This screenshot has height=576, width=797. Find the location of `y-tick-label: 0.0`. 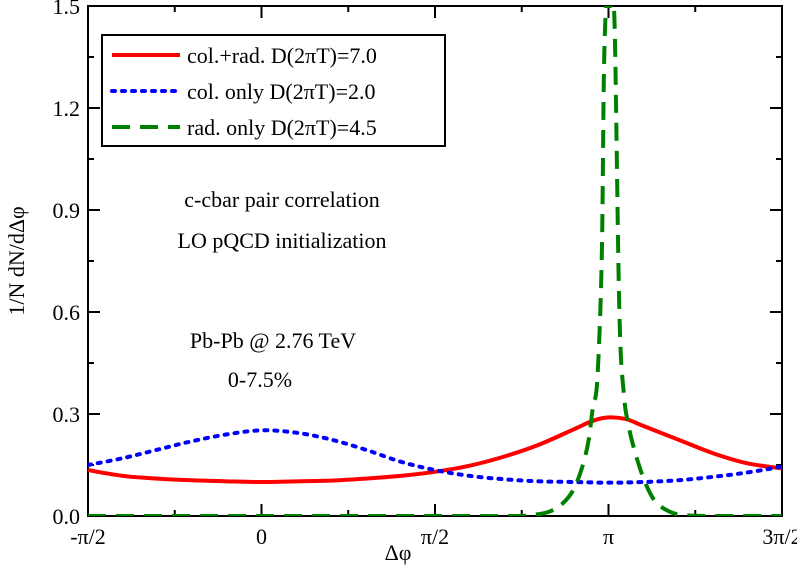

y-tick-label: 0.0 is located at coordinates (67, 516).